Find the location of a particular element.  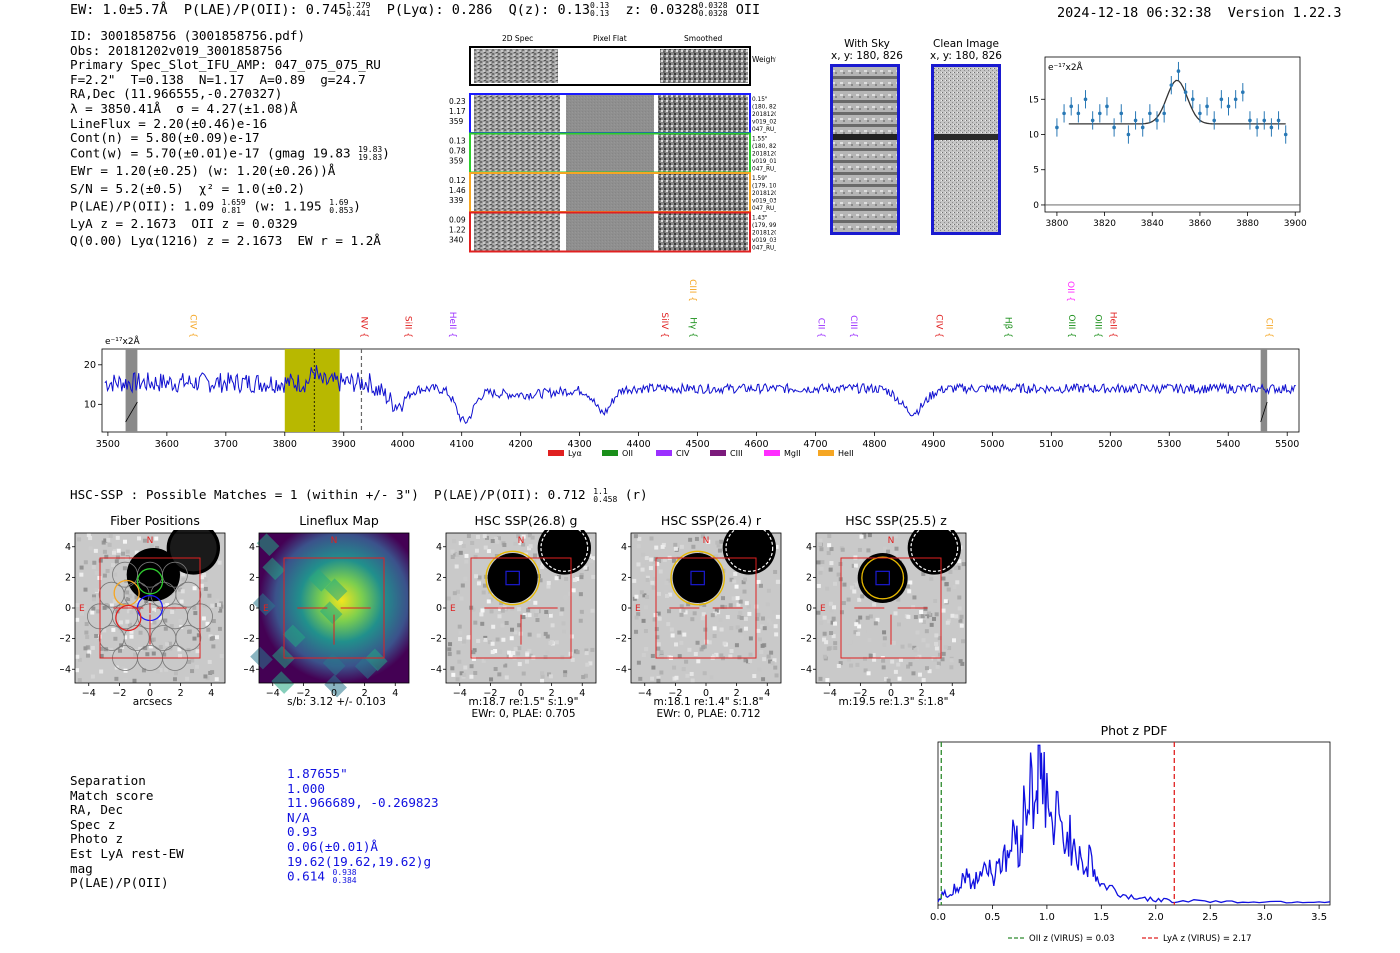

cutout-stat: 359 is located at coordinates (456, 161).